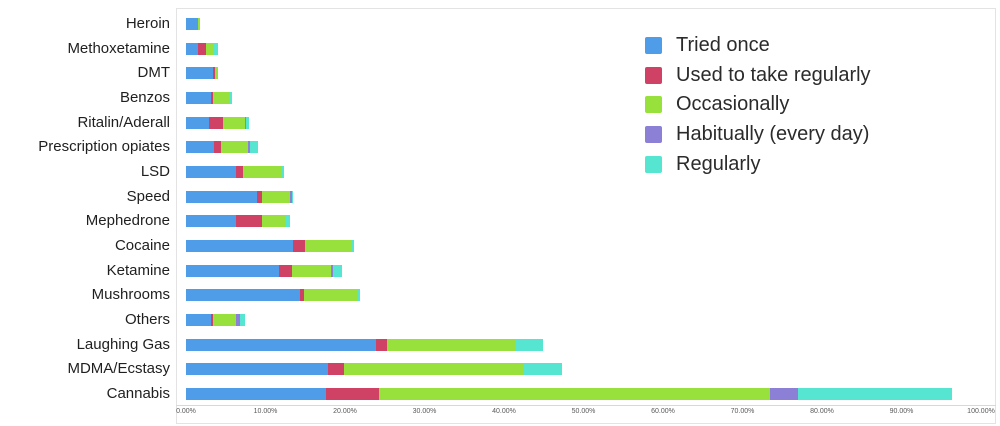  I want to click on category-label: LSD, so click(155, 172).